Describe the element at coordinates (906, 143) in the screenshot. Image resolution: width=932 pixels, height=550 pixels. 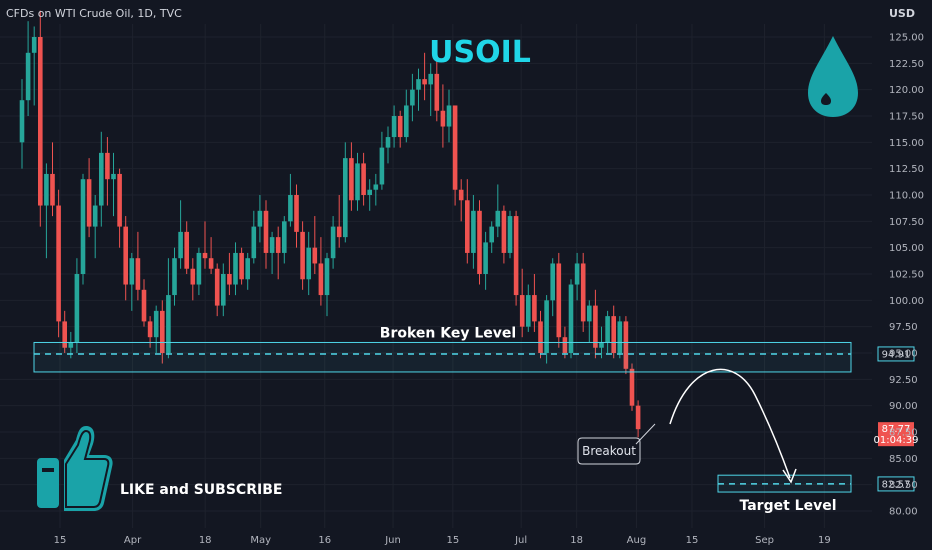
I see `y-tick-label: 115.00` at that location.